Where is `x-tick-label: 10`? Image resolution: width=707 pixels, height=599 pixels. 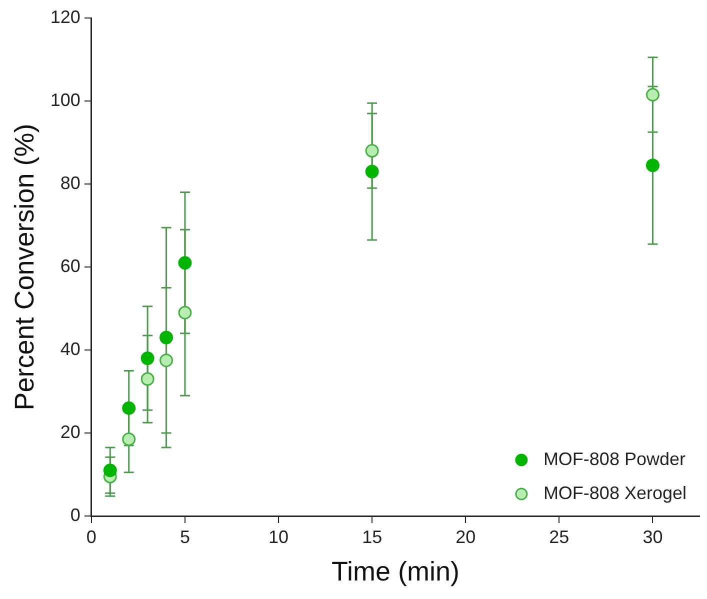 x-tick-label: 10 is located at coordinates (278, 536).